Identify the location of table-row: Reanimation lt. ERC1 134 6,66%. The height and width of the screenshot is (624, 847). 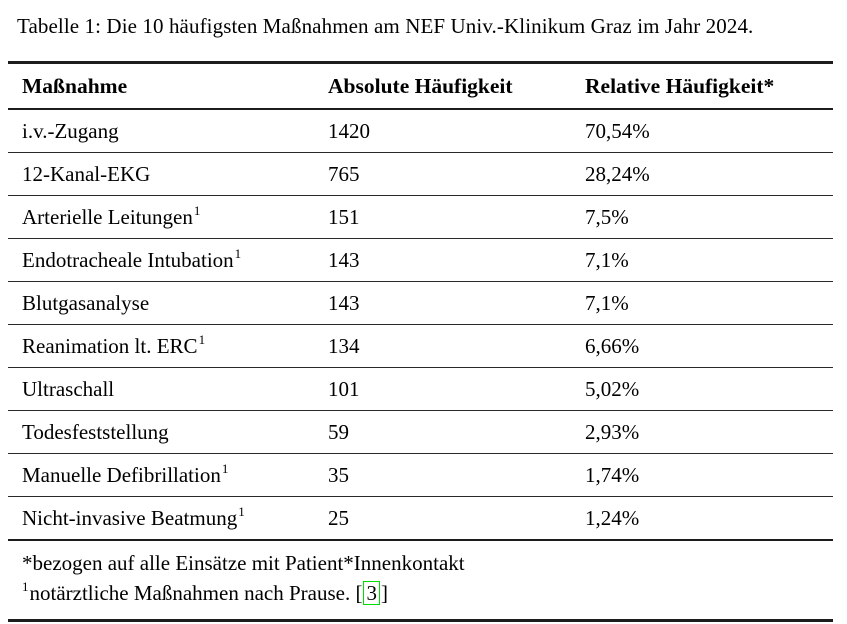
(420, 346).